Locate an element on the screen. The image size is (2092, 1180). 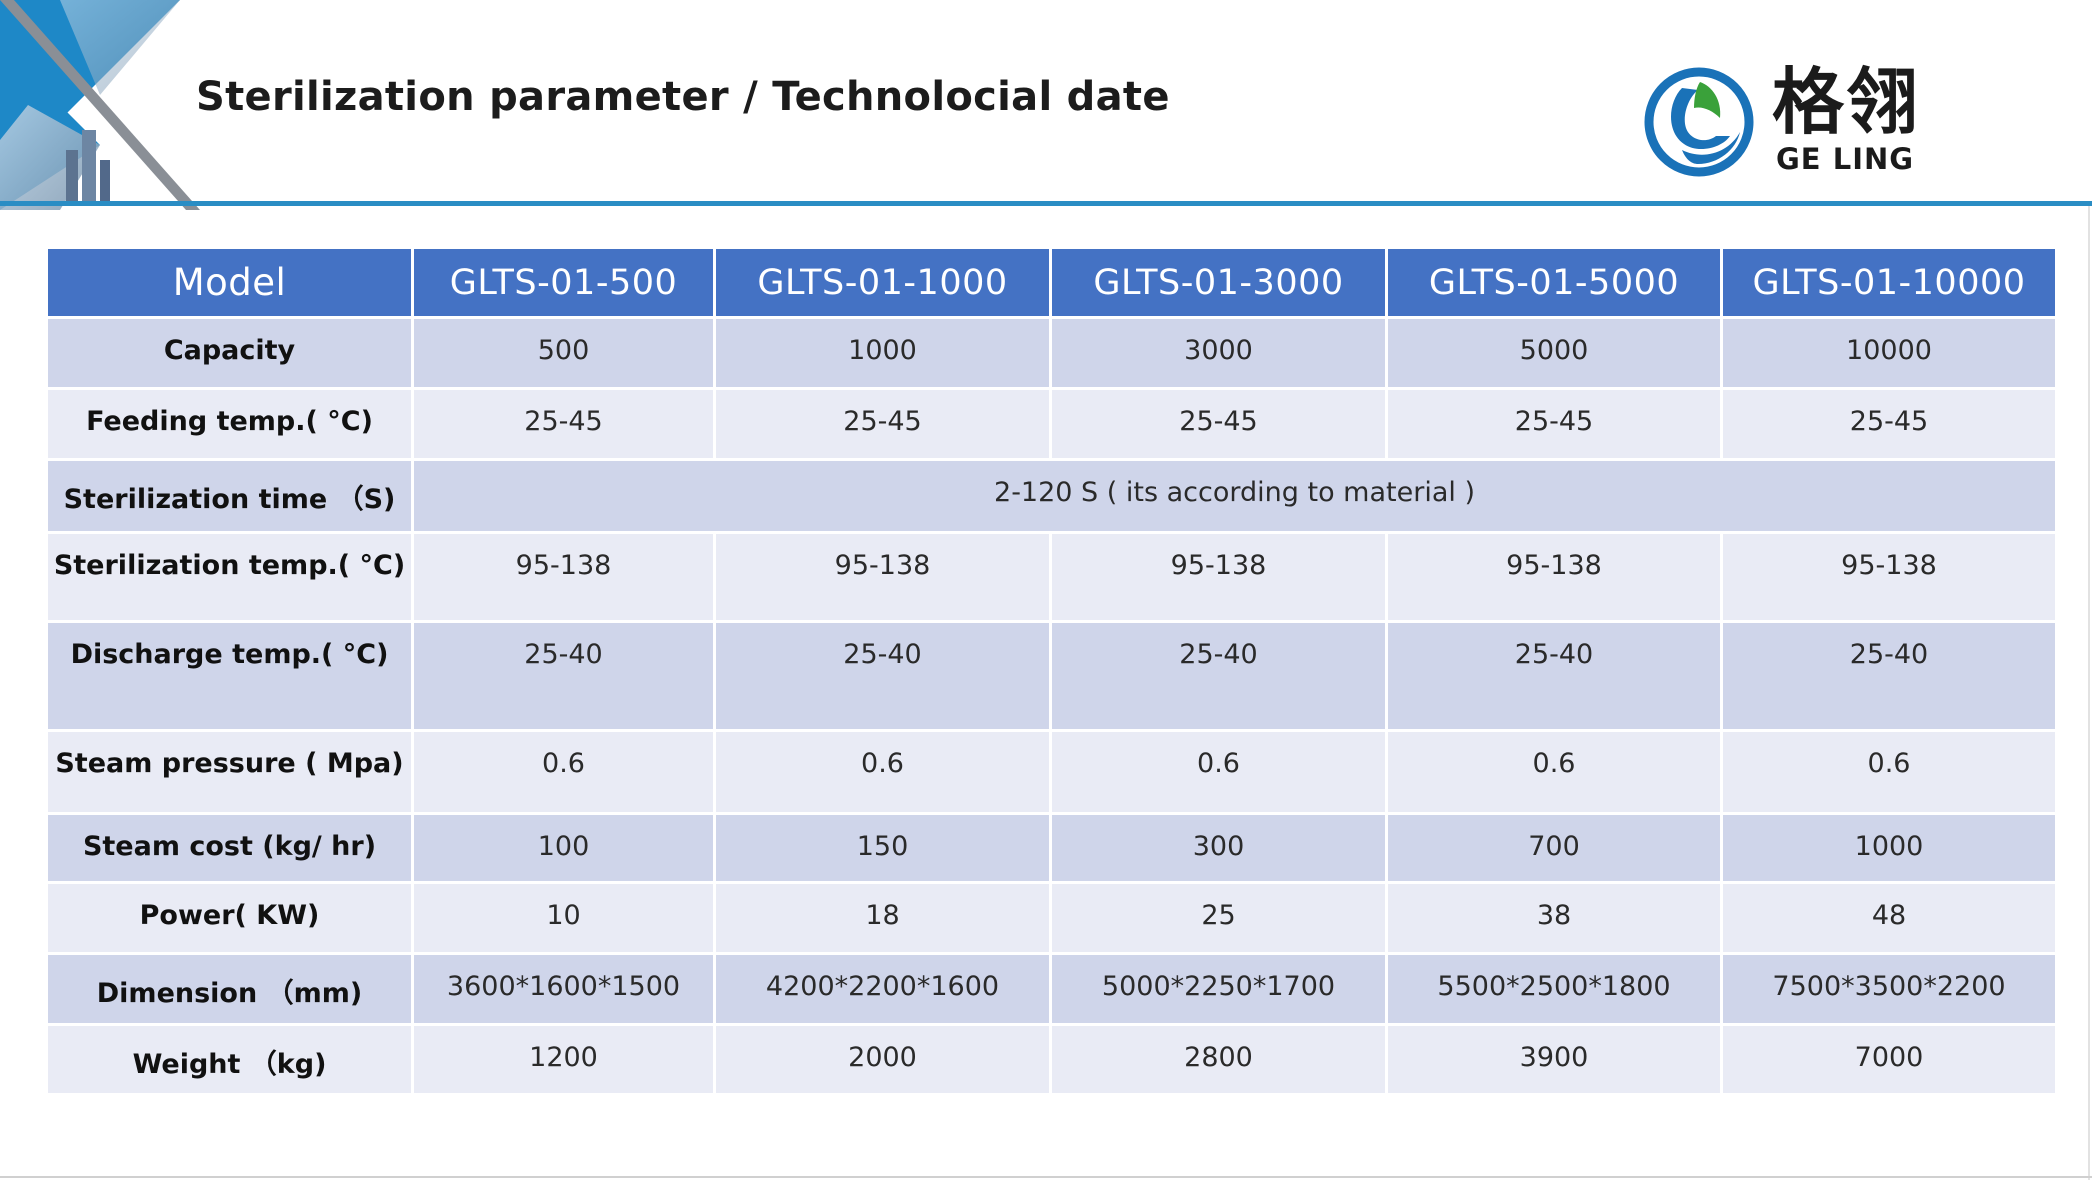
table-cell: 25 is located at coordinates (1218, 918).